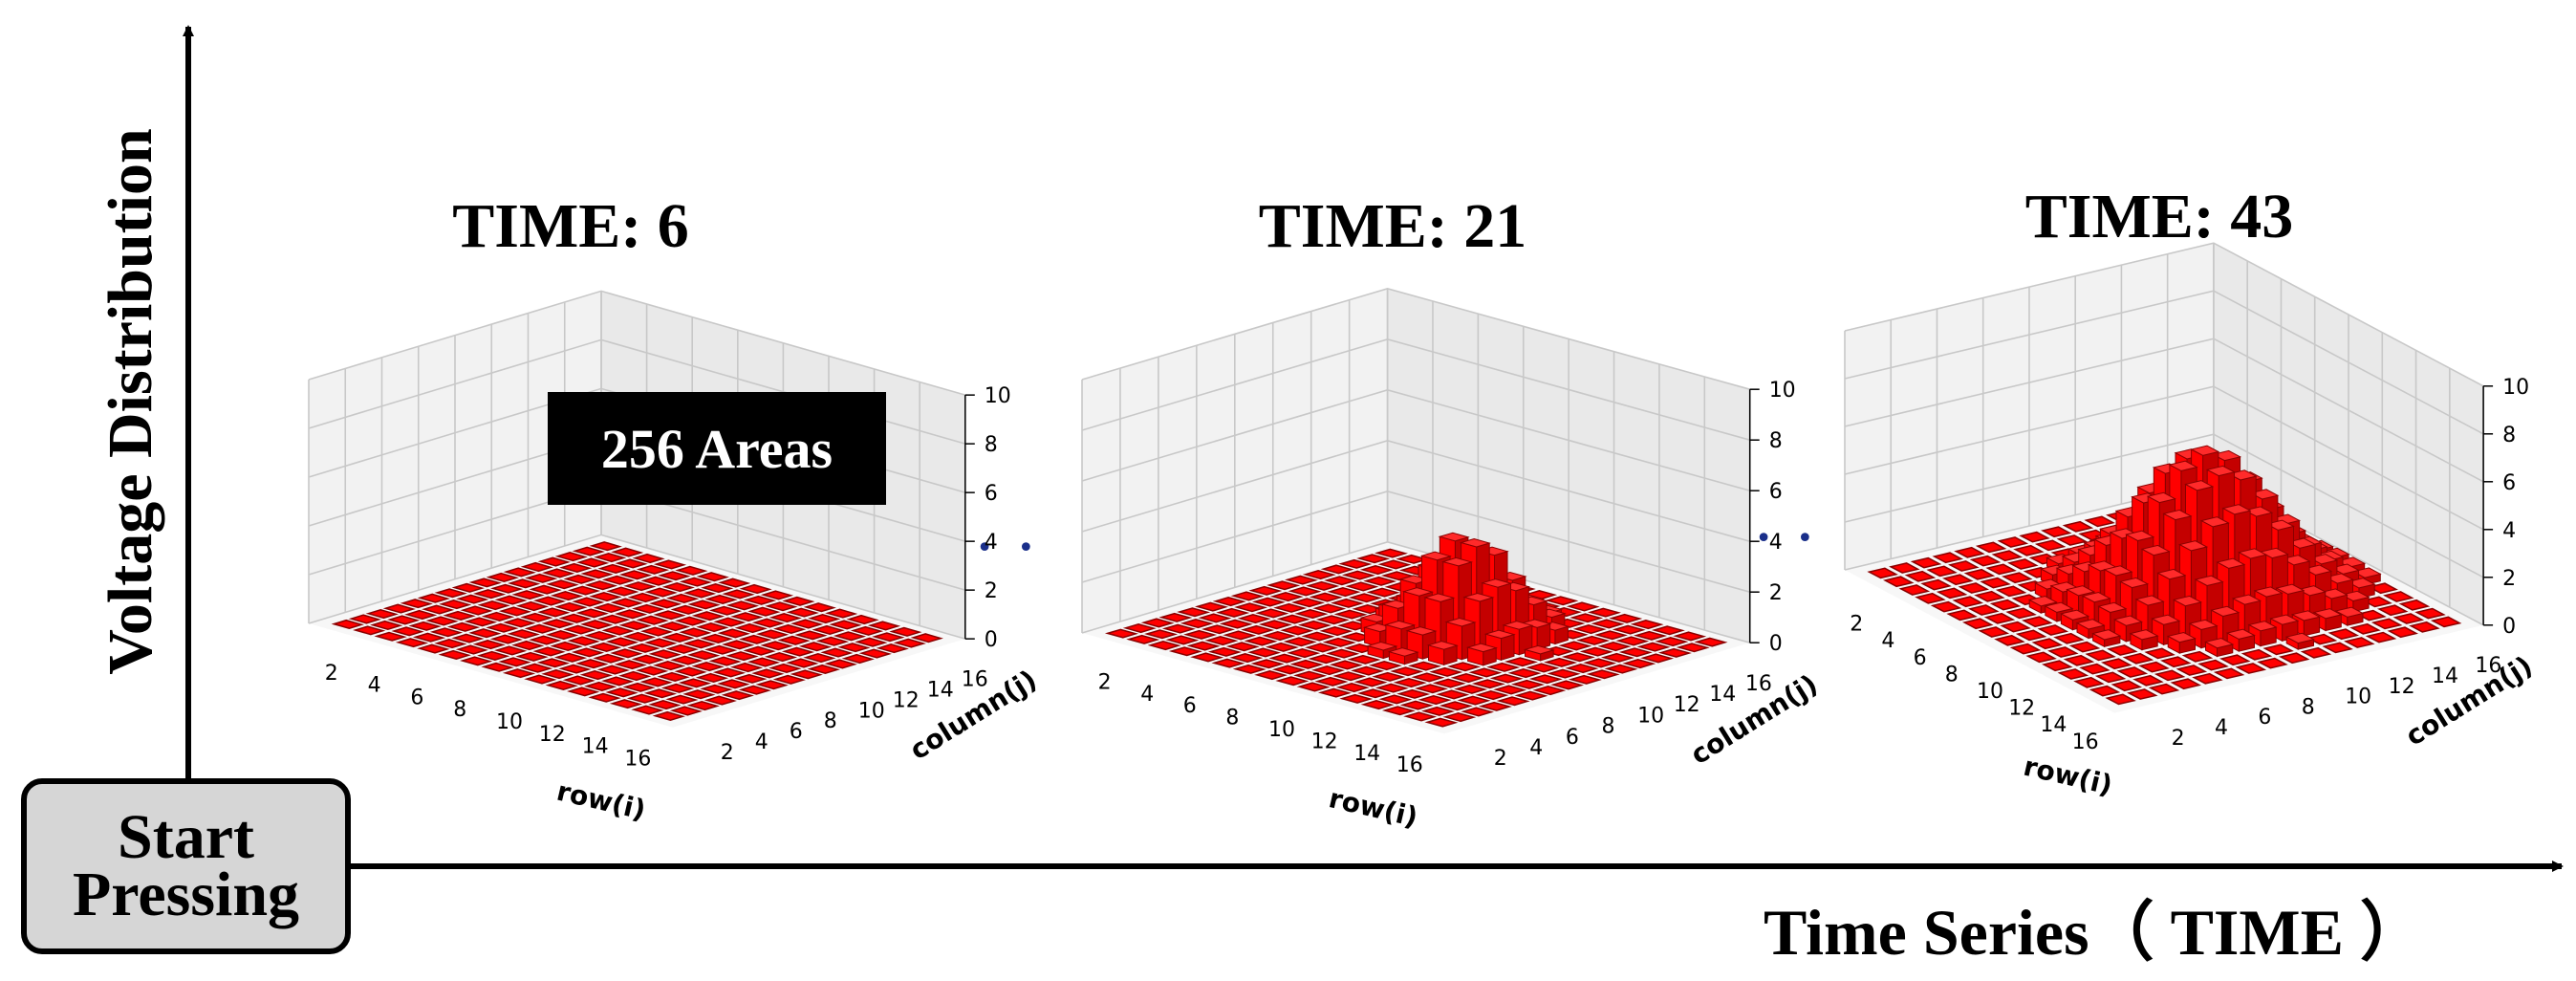  Describe the element at coordinates (186, 837) in the screenshot. I see `start-label-line1: Start` at that location.